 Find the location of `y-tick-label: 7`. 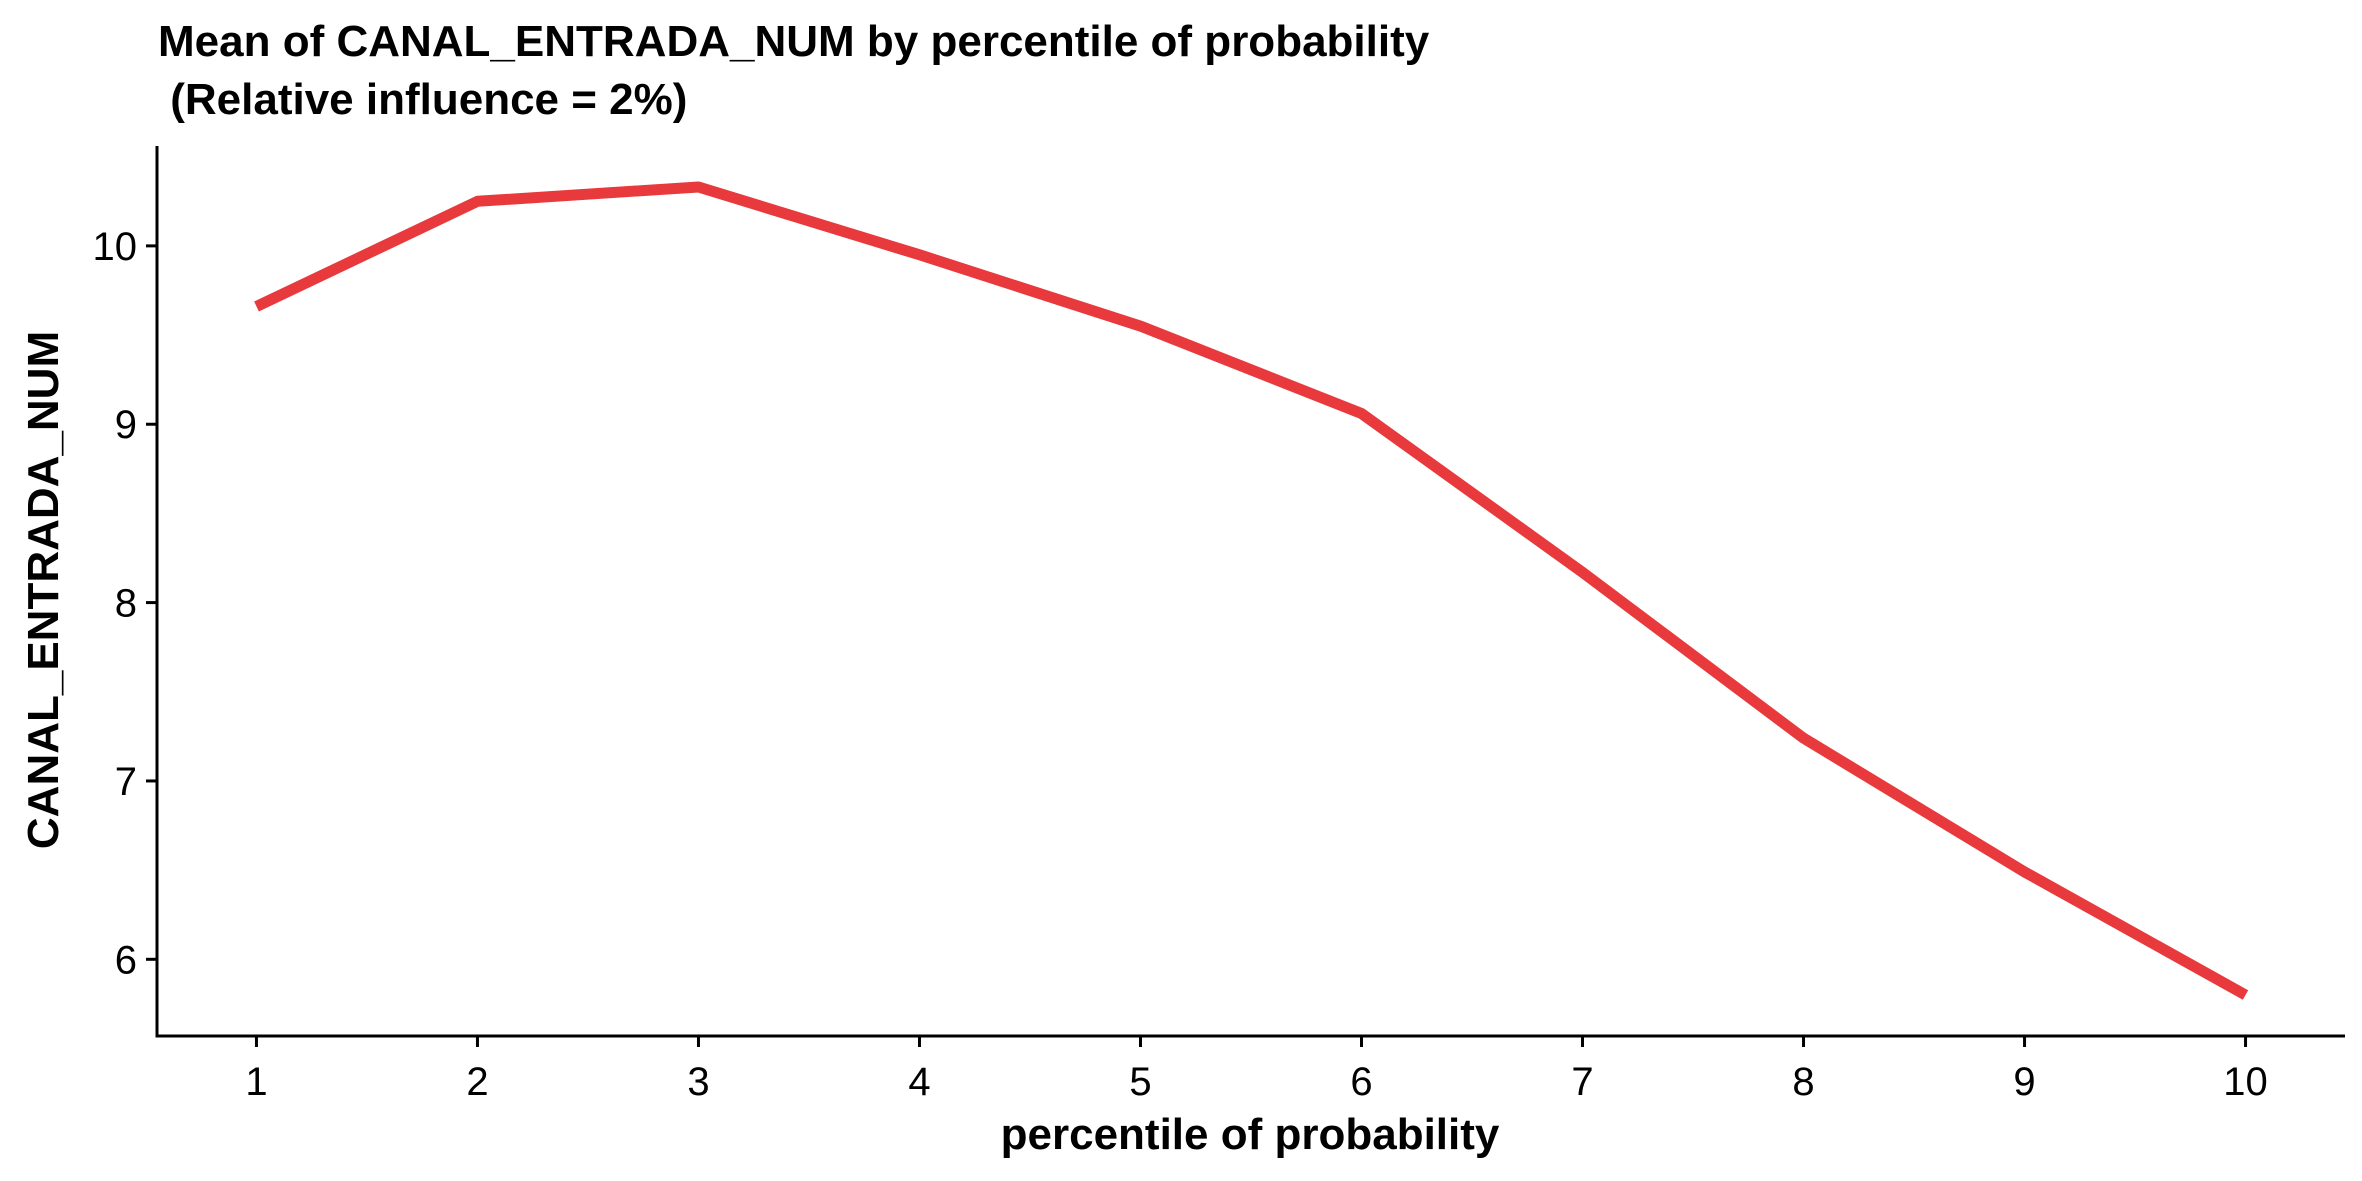

y-tick-label: 7 is located at coordinates (126, 782).